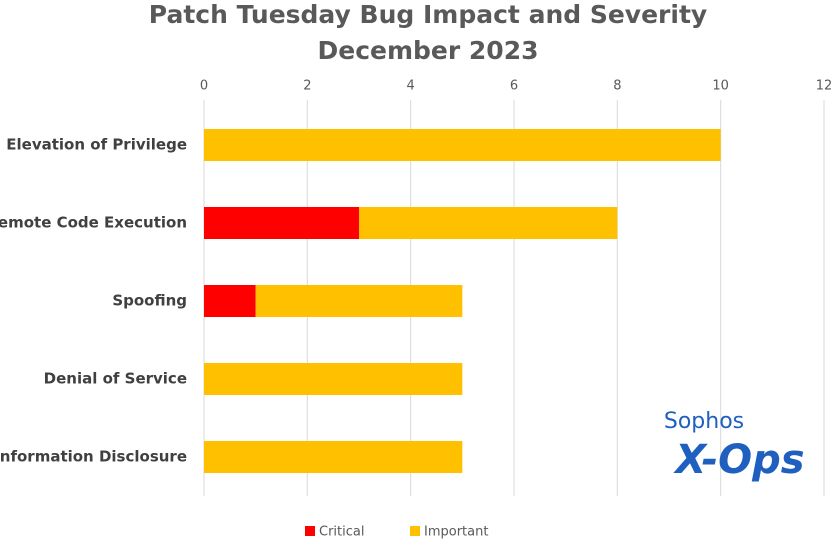 Image resolution: width=837 pixels, height=548 pixels. What do you see at coordinates (720, 86) in the screenshot?
I see `x-tick-label: 10` at bounding box center [720, 86].